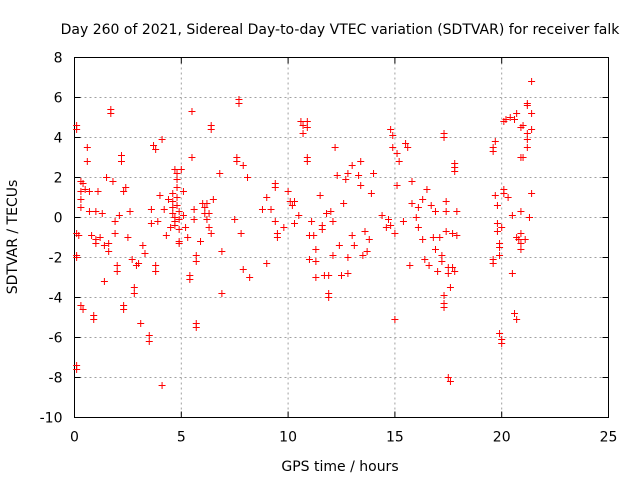 The image size is (640, 480). What do you see at coordinates (51, 419) in the screenshot?
I see `y-tick-label: -10` at bounding box center [51, 419].